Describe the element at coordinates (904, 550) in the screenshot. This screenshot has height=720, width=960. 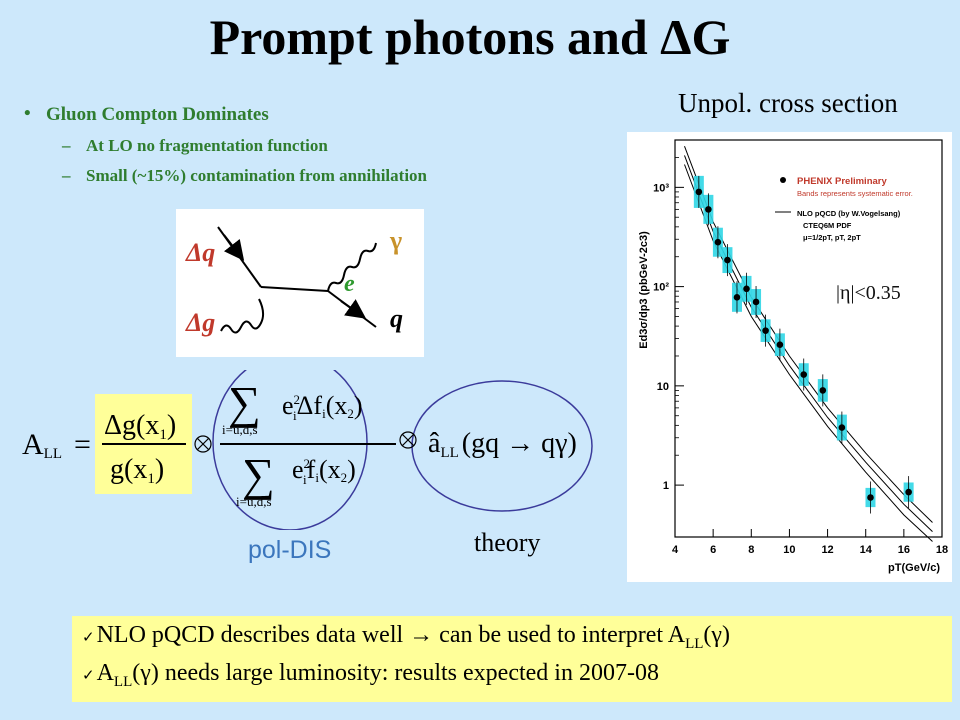
I see `x-tick-label-6: 16` at that location.